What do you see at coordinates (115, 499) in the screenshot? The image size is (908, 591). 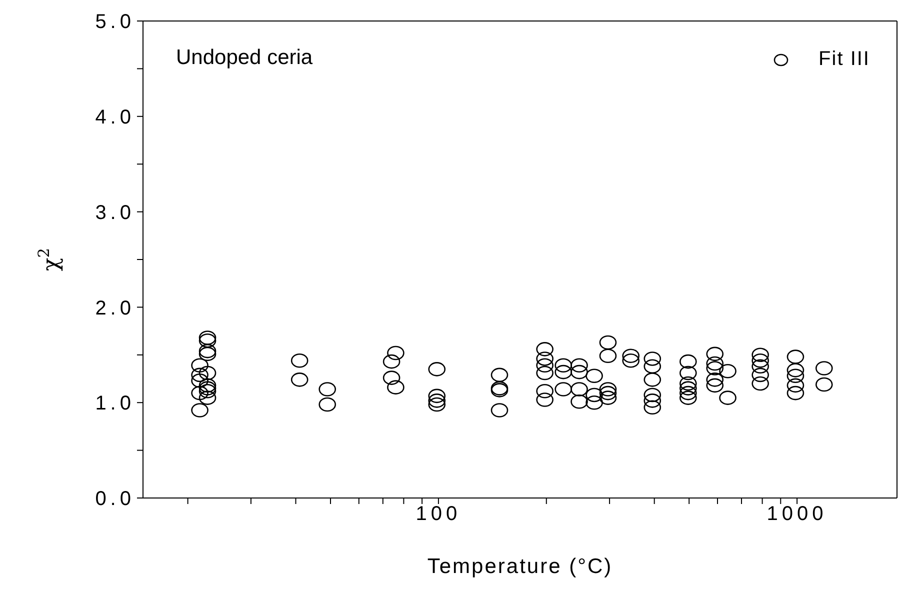 I see `y-tick-label: 0.0` at bounding box center [115, 499].